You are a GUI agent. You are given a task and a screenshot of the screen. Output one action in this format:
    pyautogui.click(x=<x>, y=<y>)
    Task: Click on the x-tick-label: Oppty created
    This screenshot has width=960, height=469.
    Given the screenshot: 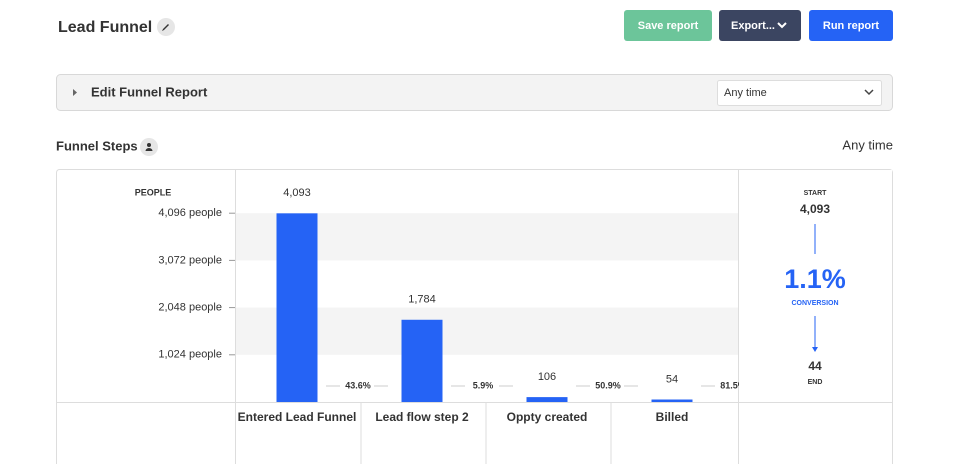 What is the action you would take?
    pyautogui.click(x=547, y=417)
    